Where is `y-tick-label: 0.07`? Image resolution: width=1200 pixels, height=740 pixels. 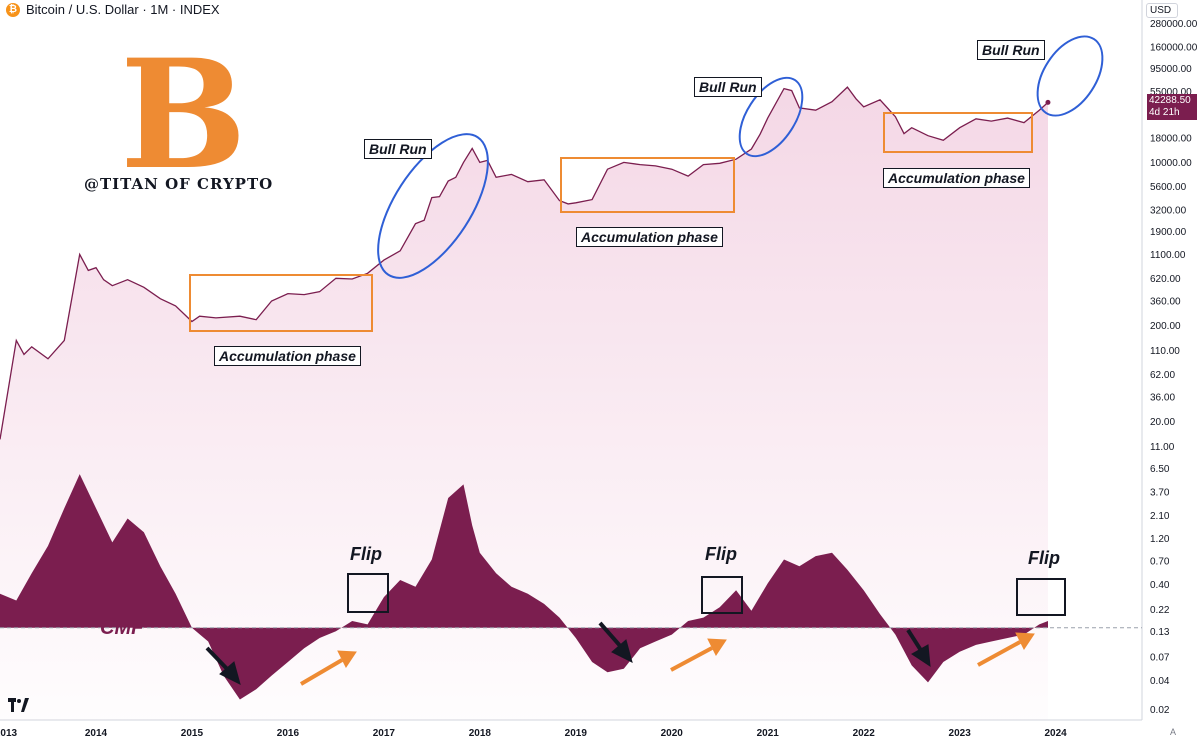
y-tick-label: 0.07 is located at coordinates (1160, 658).